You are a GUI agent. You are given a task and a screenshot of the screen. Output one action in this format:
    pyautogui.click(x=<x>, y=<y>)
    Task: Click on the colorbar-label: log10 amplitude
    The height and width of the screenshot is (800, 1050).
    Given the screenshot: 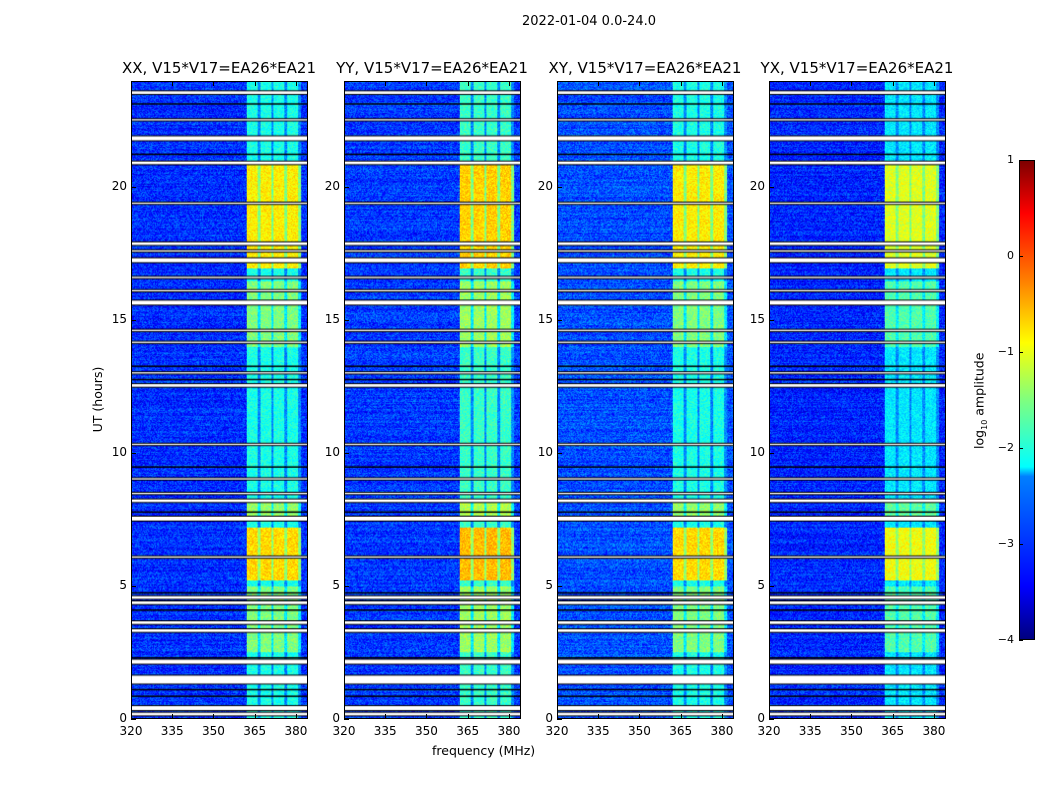 What is the action you would take?
    pyautogui.click(x=980, y=400)
    